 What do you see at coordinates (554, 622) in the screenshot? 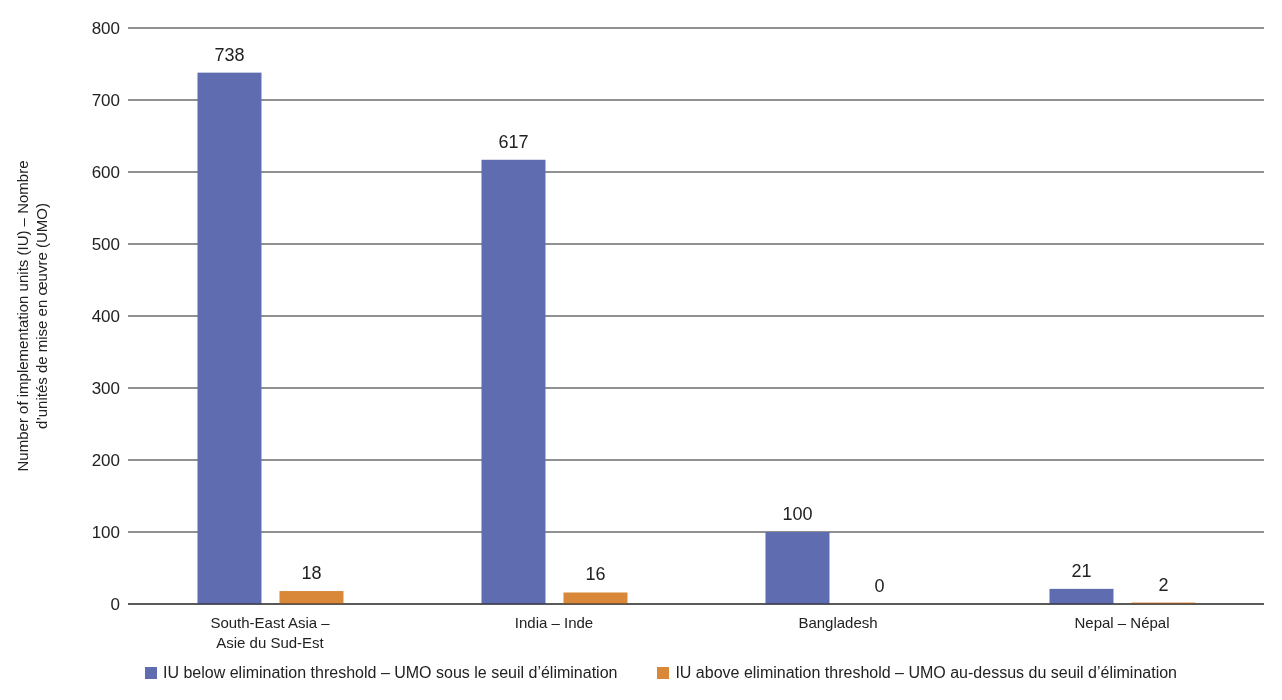
I see `x-tick-label: India – Inde` at bounding box center [554, 622].